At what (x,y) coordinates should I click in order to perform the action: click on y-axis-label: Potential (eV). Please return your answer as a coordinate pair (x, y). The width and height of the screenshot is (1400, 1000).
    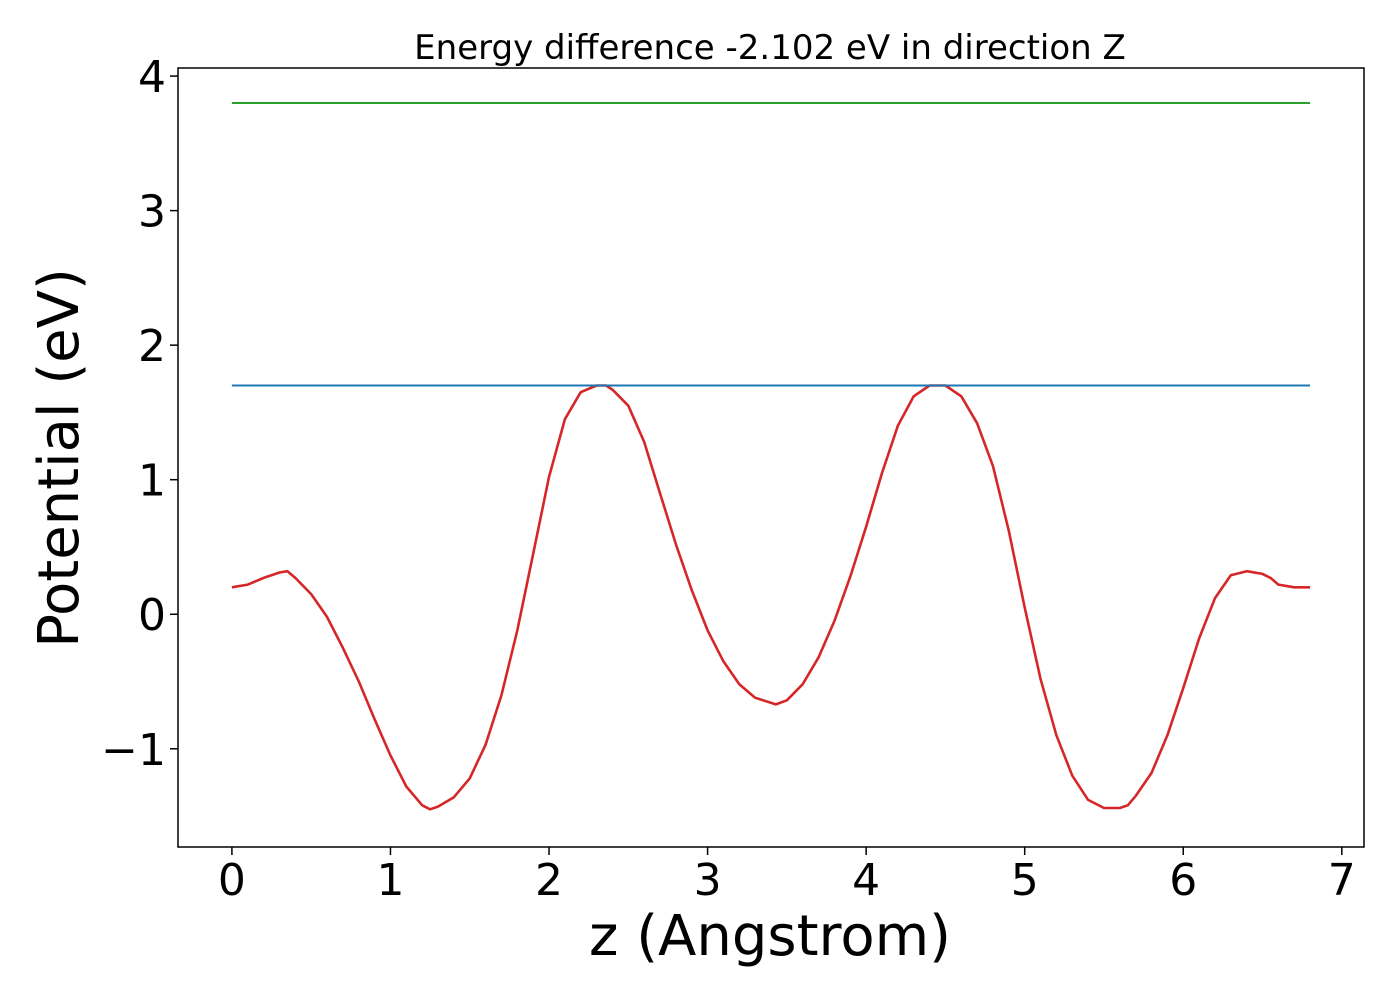
    Looking at the image, I should click on (59, 458).